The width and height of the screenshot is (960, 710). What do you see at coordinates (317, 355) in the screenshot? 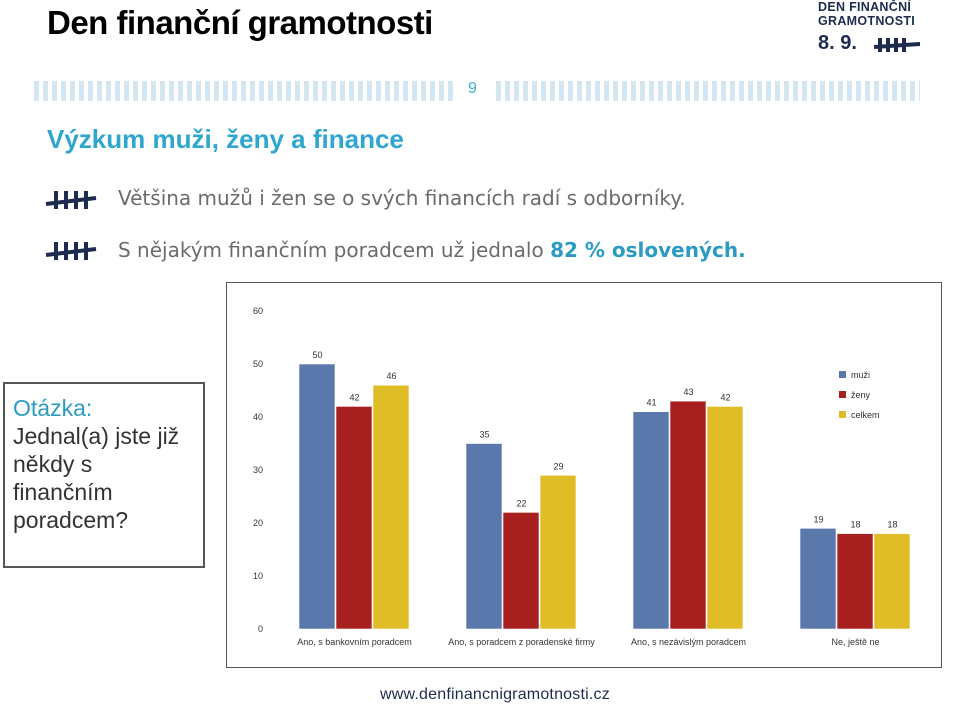
I see `data-label: 50` at bounding box center [317, 355].